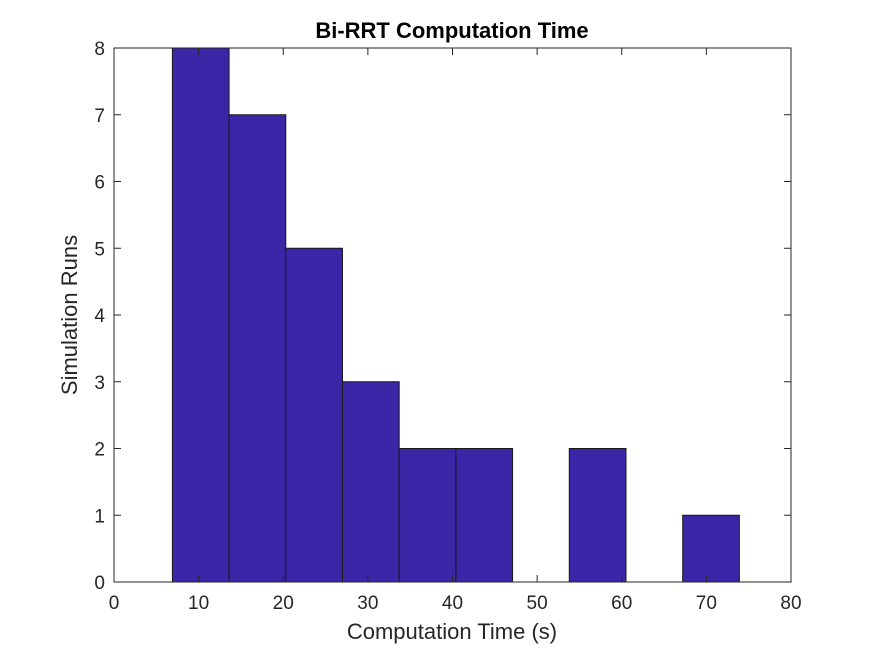  Describe the element at coordinates (283, 603) in the screenshot. I see `x-tick-label: 20` at that location.